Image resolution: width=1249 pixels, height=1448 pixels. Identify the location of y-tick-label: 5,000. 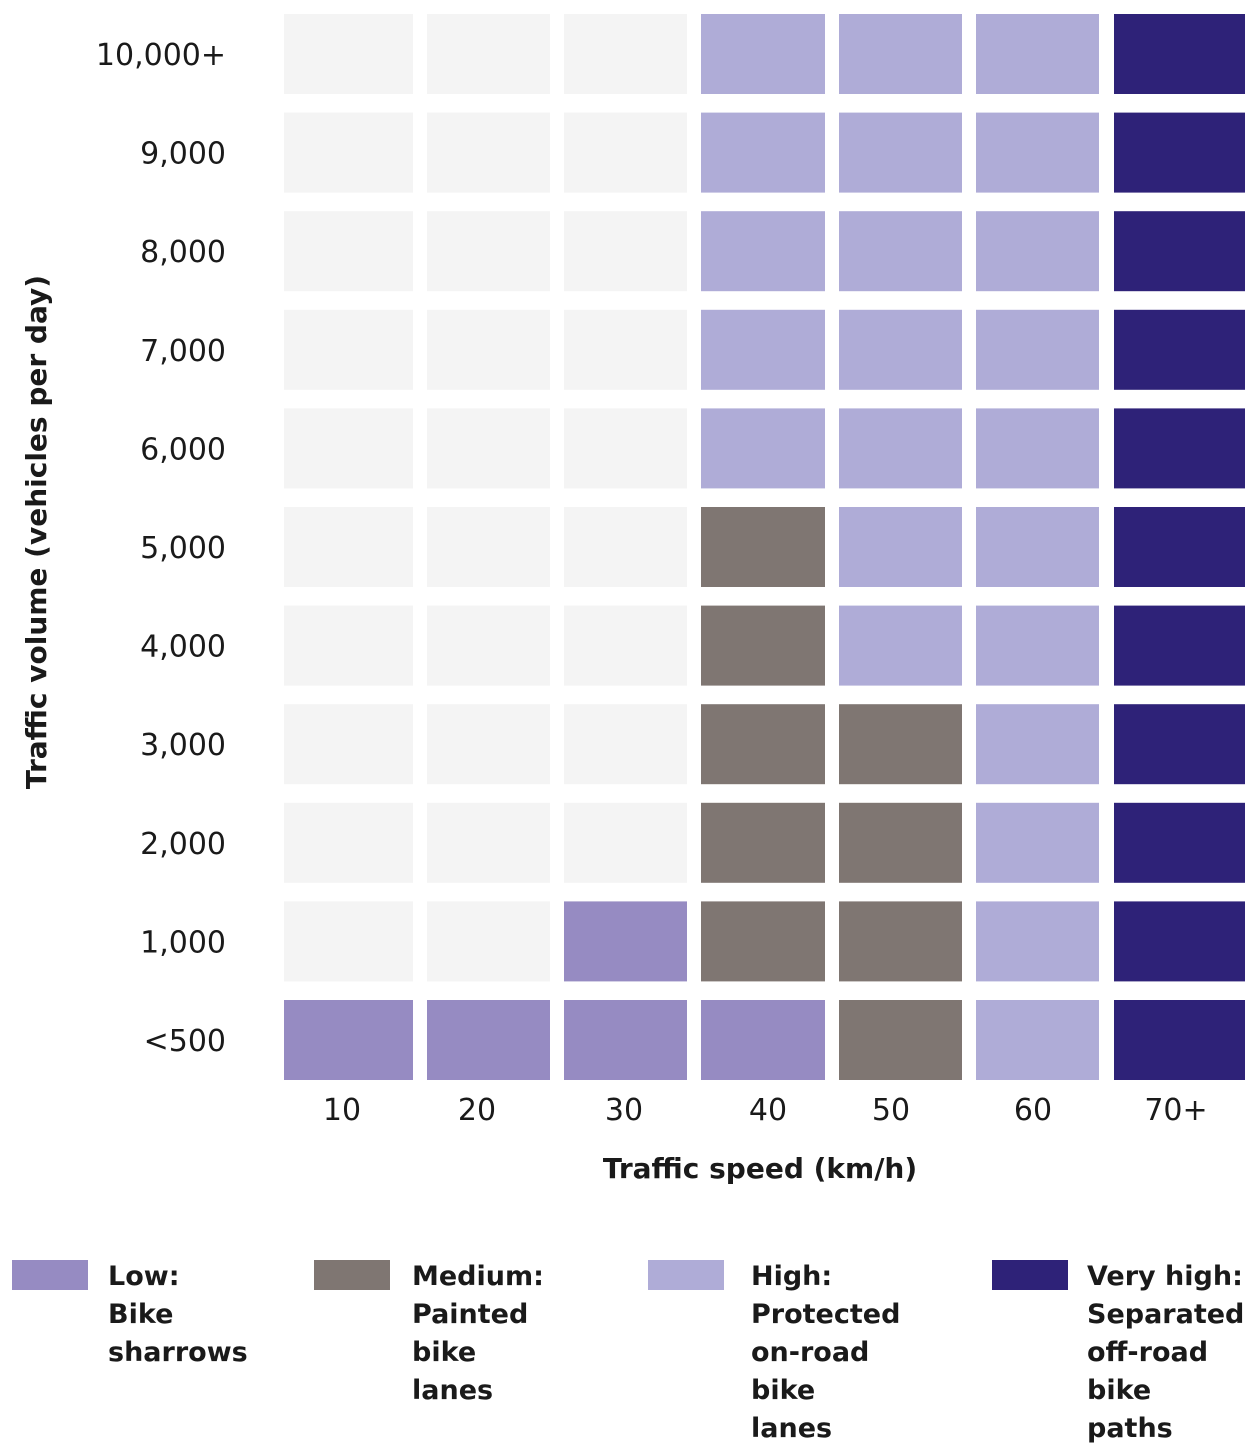
(183, 548).